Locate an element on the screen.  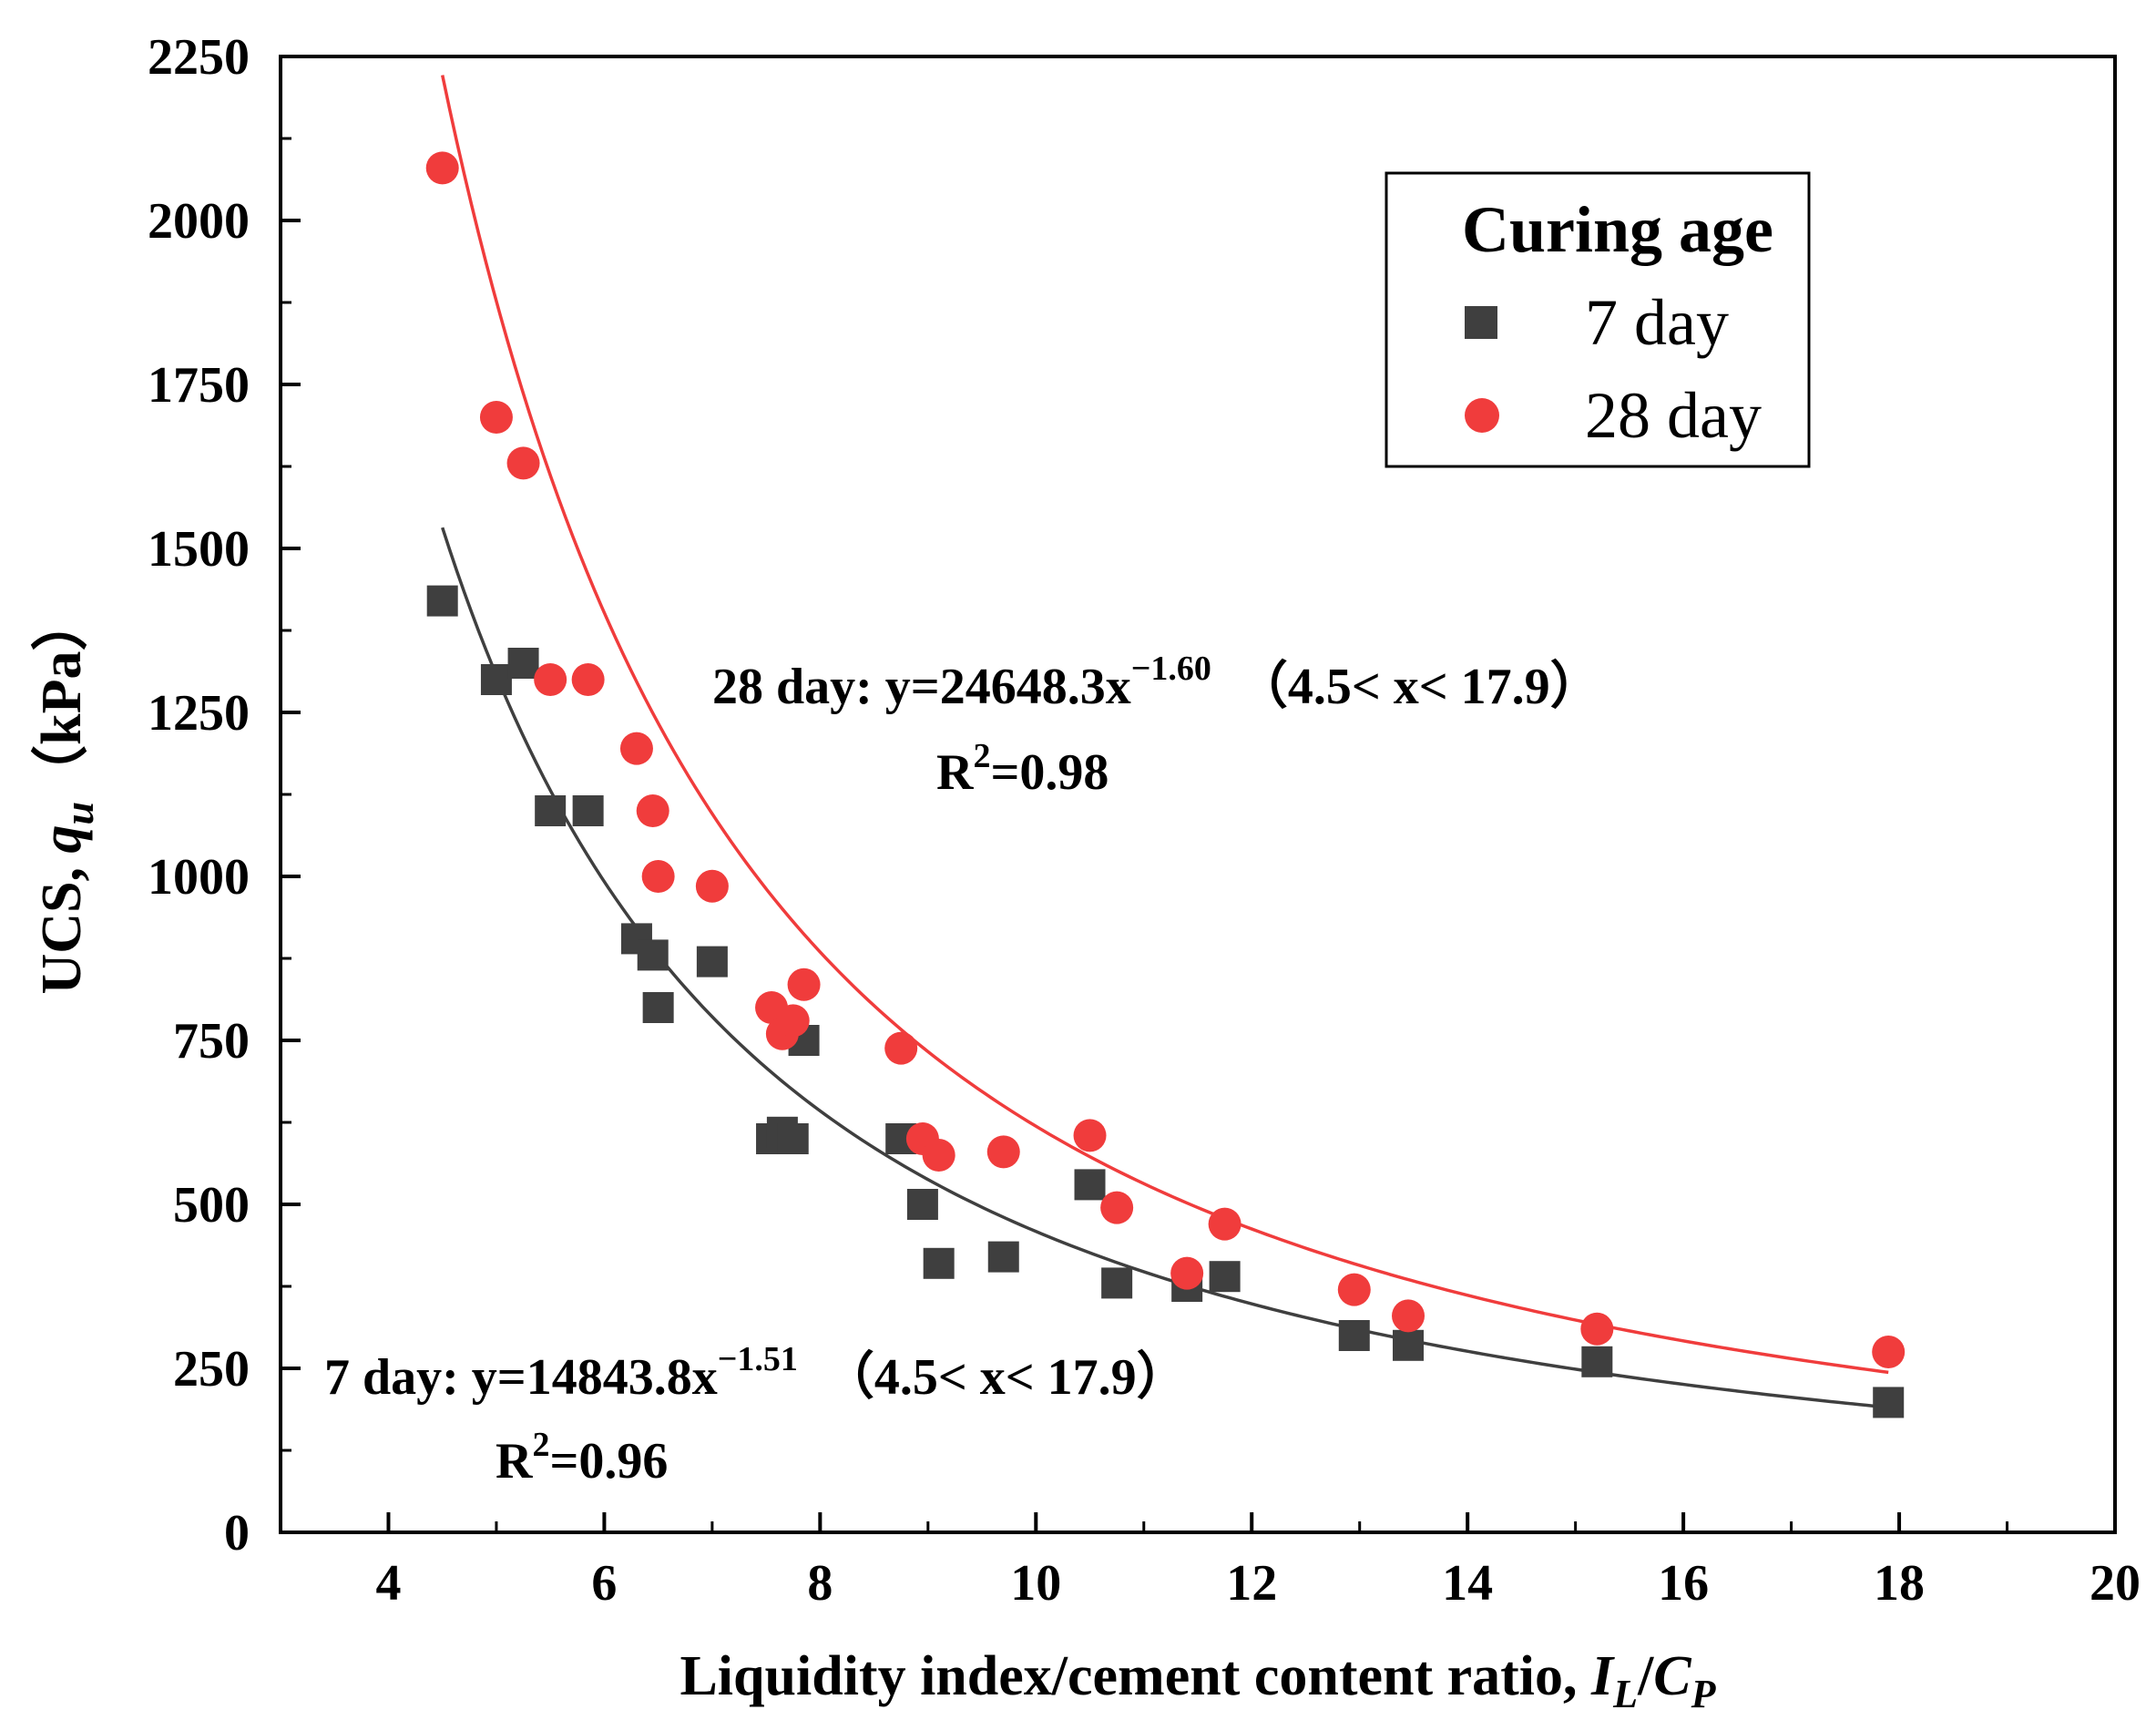
y-tick-label: 1750 is located at coordinates (199, 385).